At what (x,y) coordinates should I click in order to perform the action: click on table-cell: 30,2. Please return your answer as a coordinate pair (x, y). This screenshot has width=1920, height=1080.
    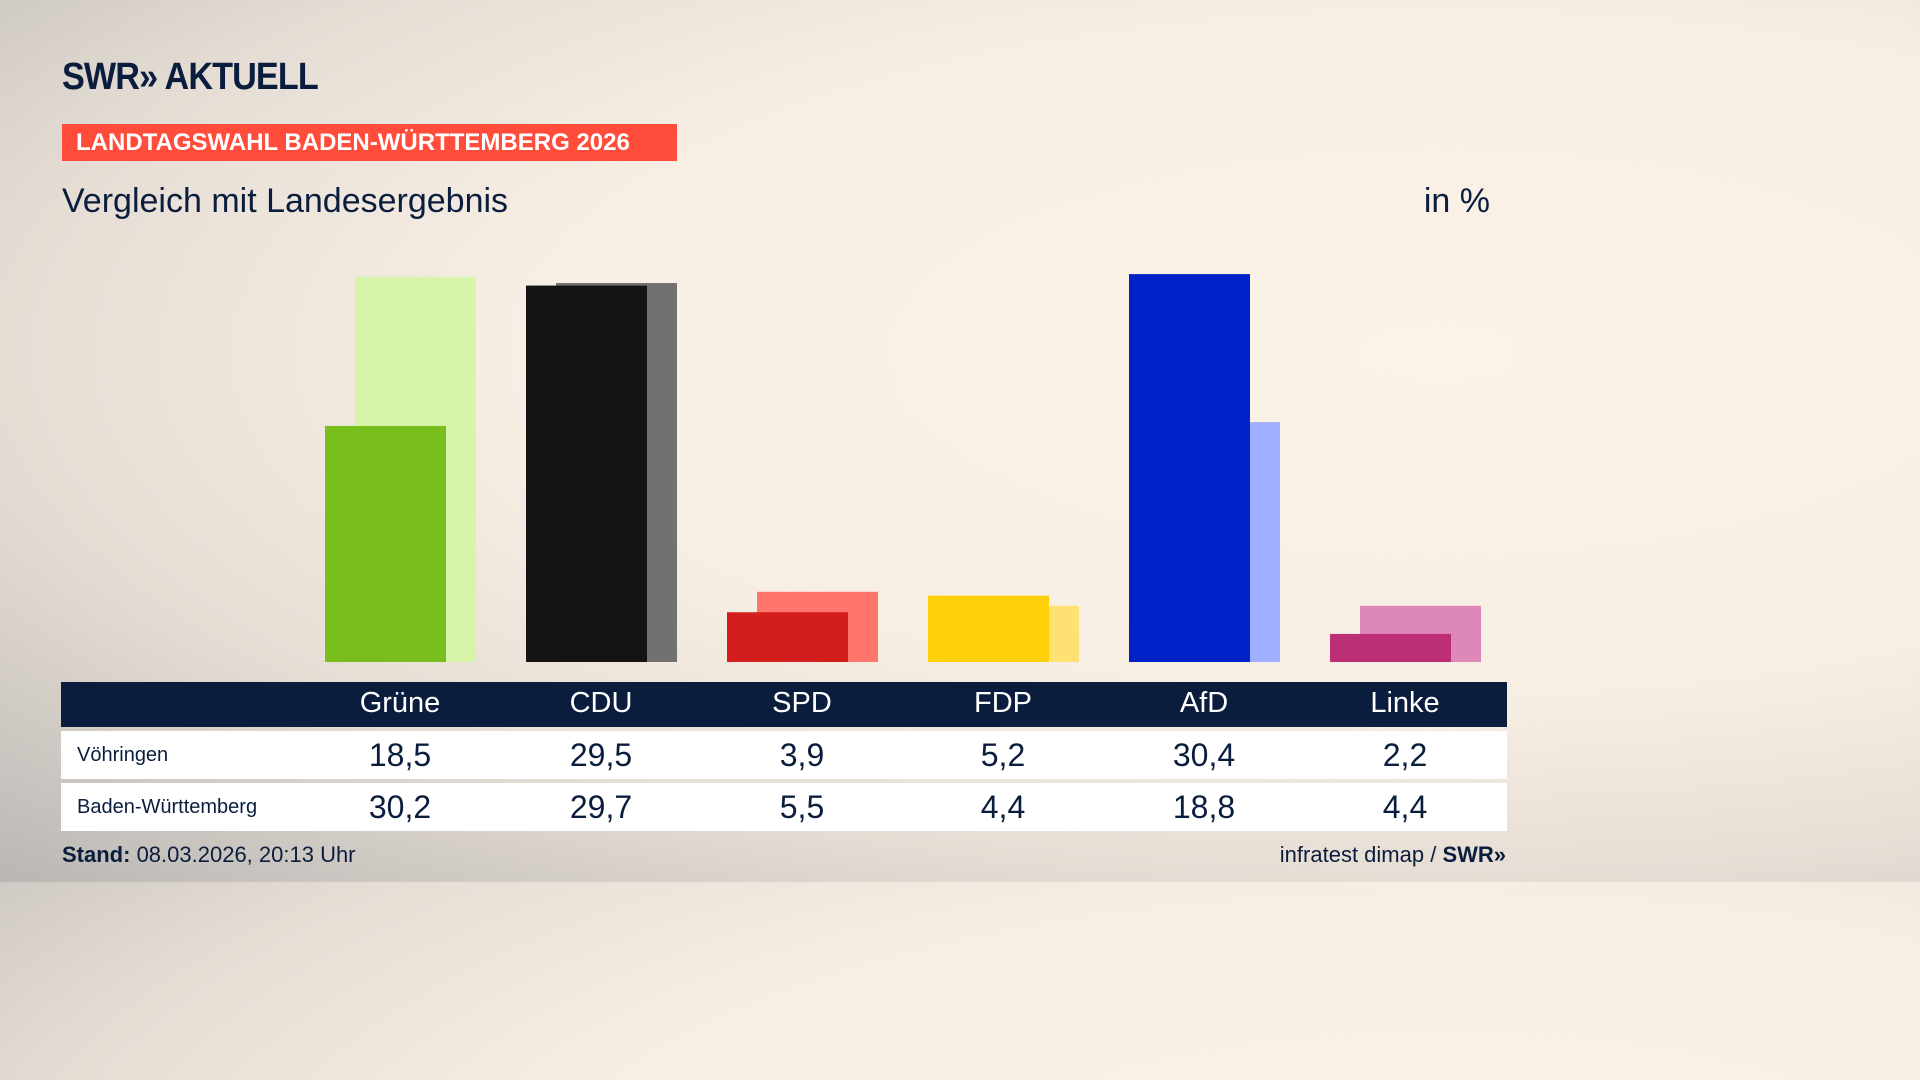
    Looking at the image, I should click on (400, 807).